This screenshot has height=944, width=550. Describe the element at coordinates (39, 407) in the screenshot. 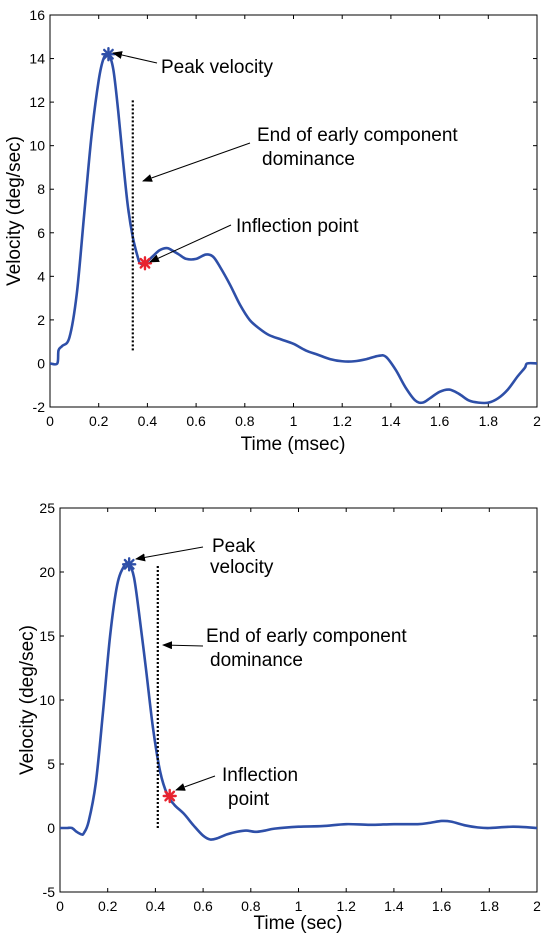

I see `y-tick-label: -2` at that location.